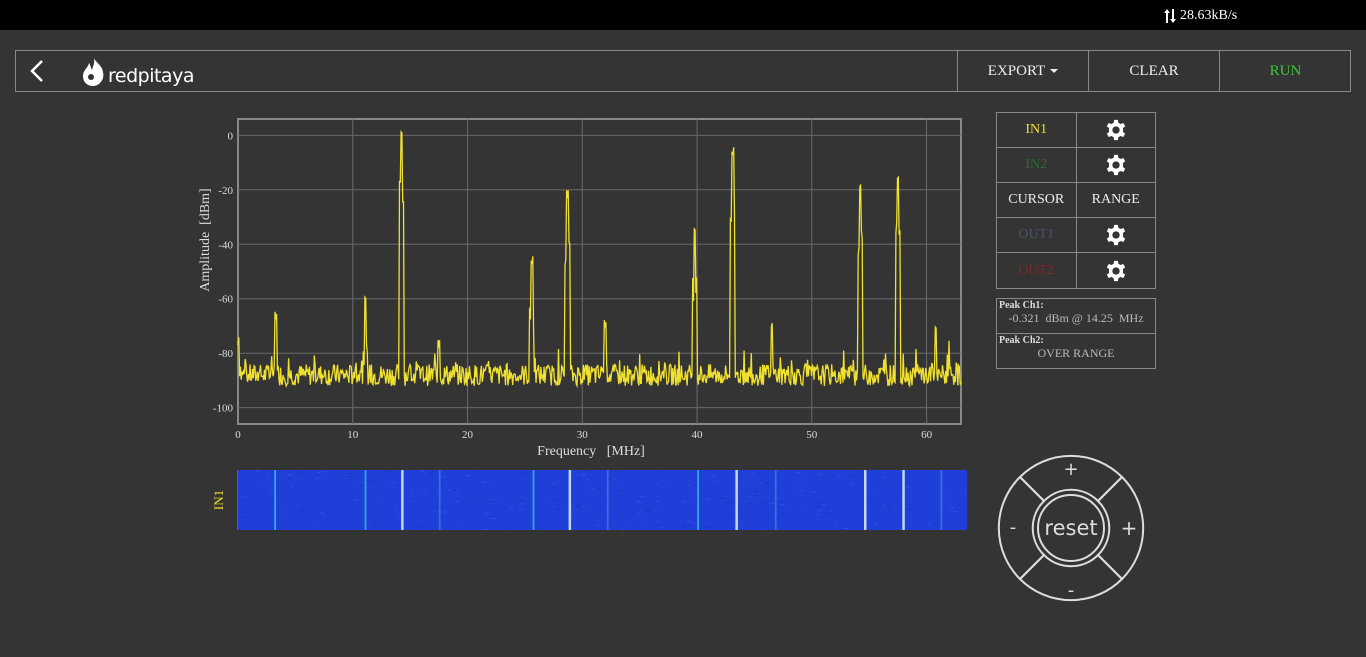 Image resolution: width=1366 pixels, height=657 pixels. I want to click on in1-settings-button, so click(1116, 130).